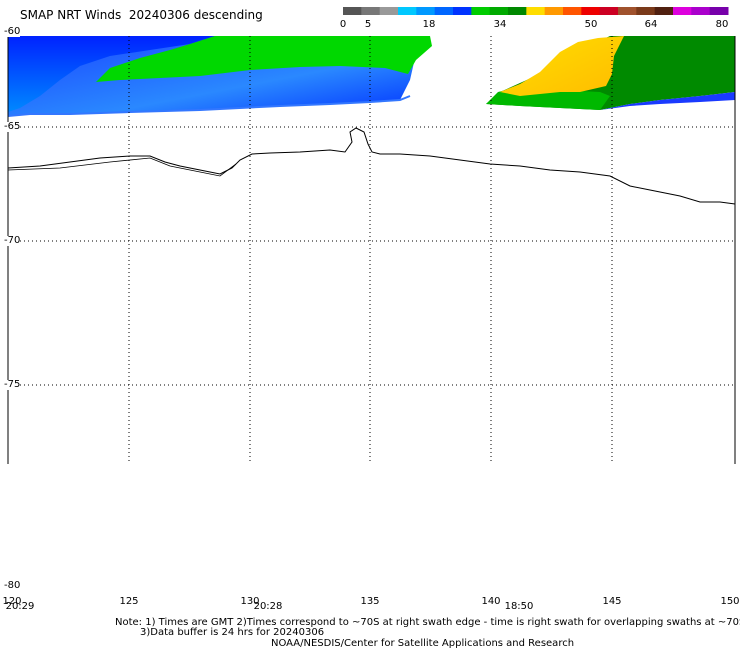  I want to click on lon-label-135: 135, so click(370, 601).